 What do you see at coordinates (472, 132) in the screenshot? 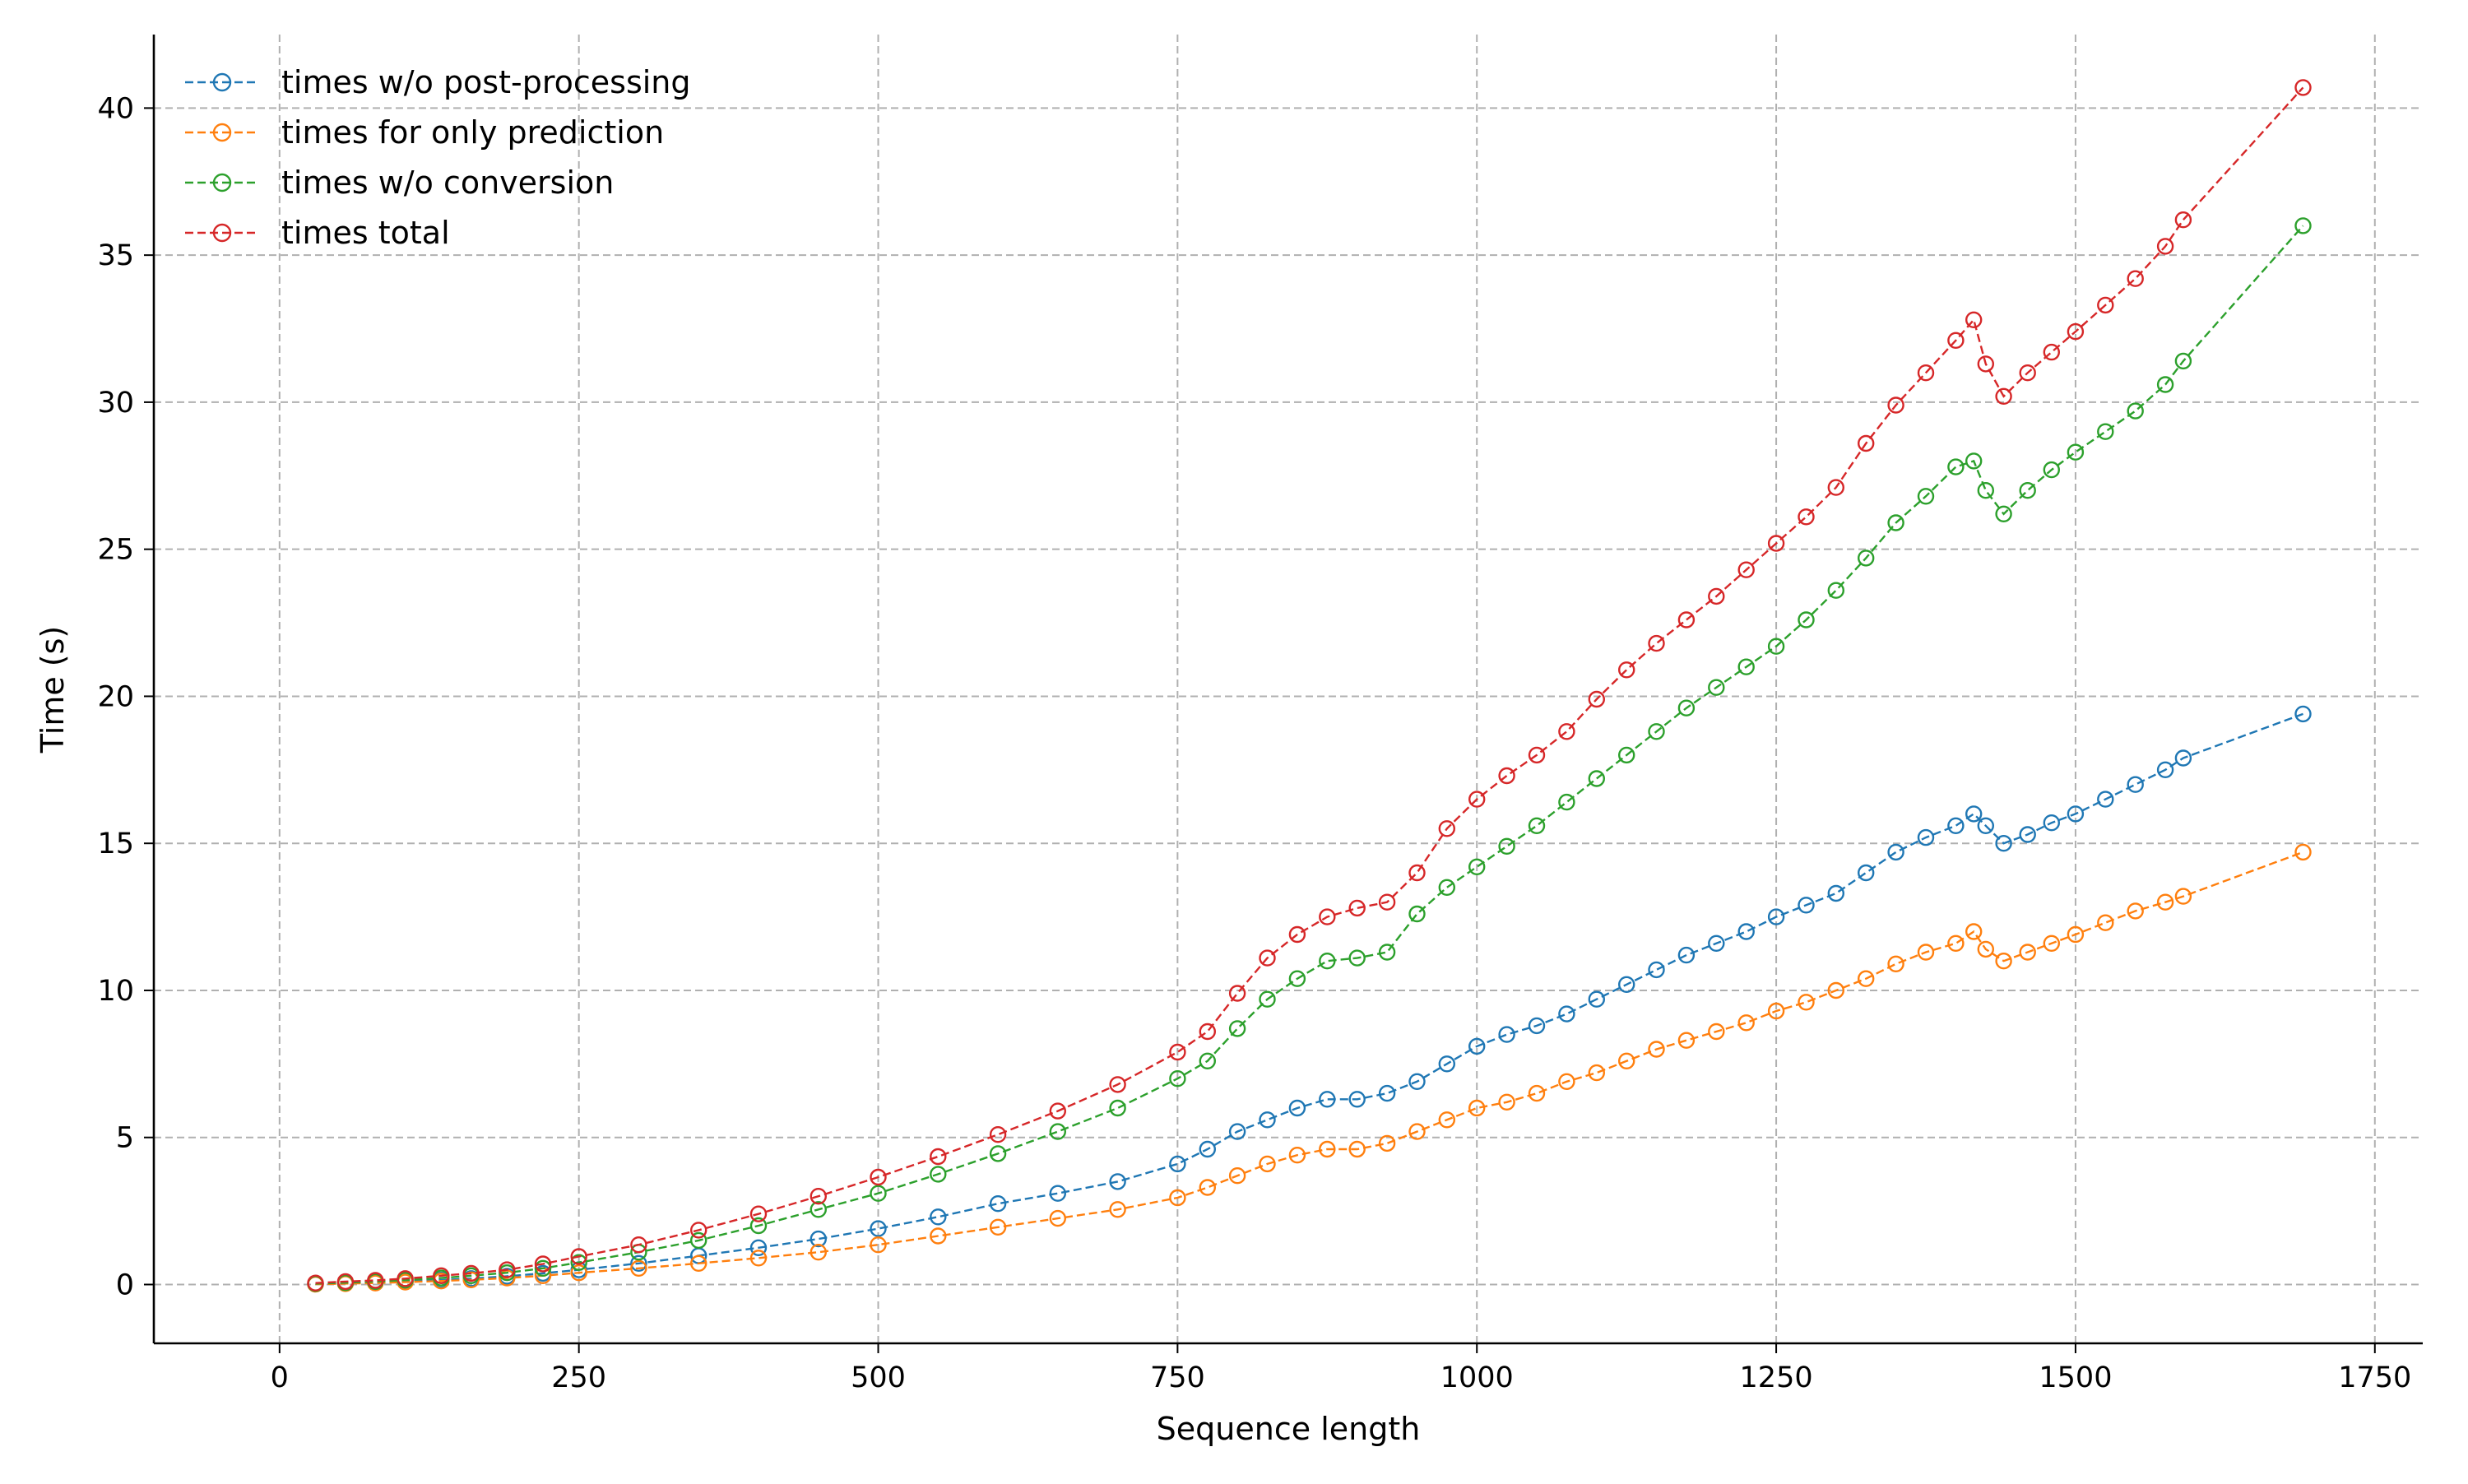
I see `legend-label: times for only prediction` at bounding box center [472, 132].